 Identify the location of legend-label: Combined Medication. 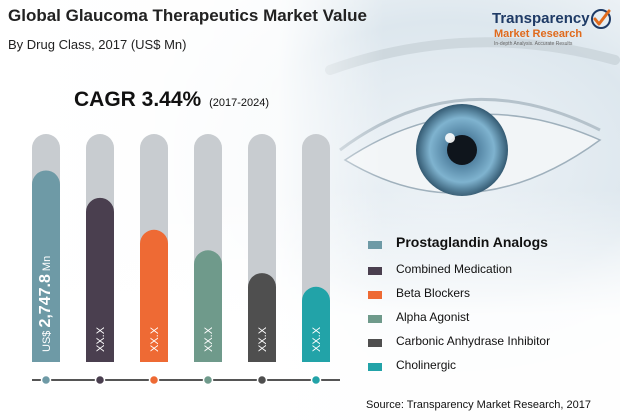
(454, 269).